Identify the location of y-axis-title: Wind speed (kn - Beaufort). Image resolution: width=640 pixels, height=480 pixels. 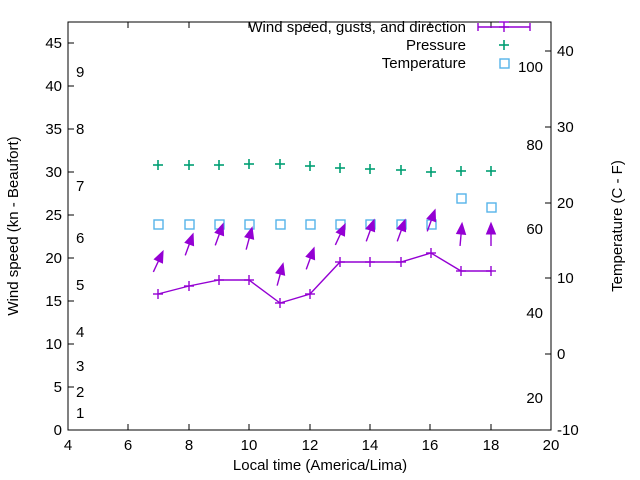
(13, 225).